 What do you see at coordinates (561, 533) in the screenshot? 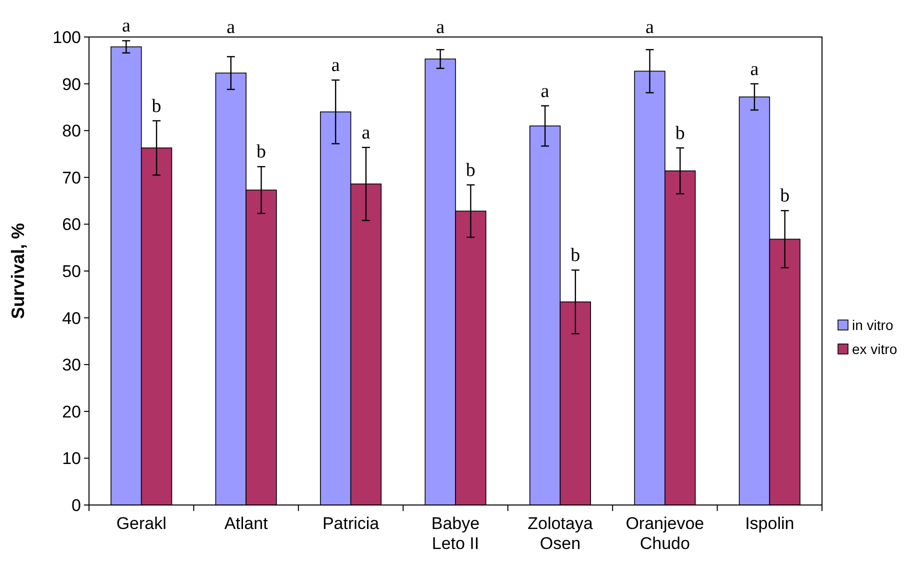
I see `x-tick-label: Zolotaya Osen` at bounding box center [561, 533].